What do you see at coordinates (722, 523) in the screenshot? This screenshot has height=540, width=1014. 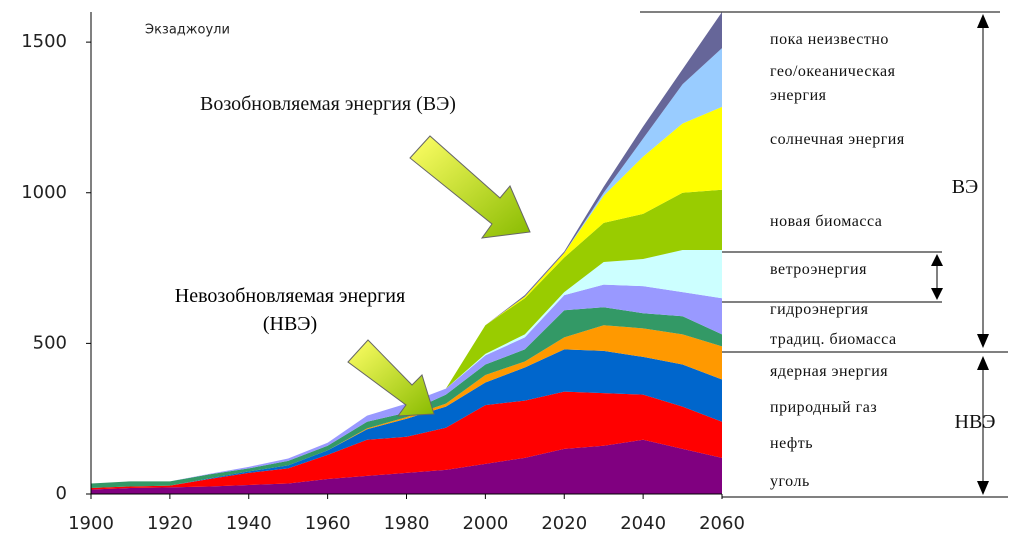 I see `x-tick-label: 2060` at bounding box center [722, 523].